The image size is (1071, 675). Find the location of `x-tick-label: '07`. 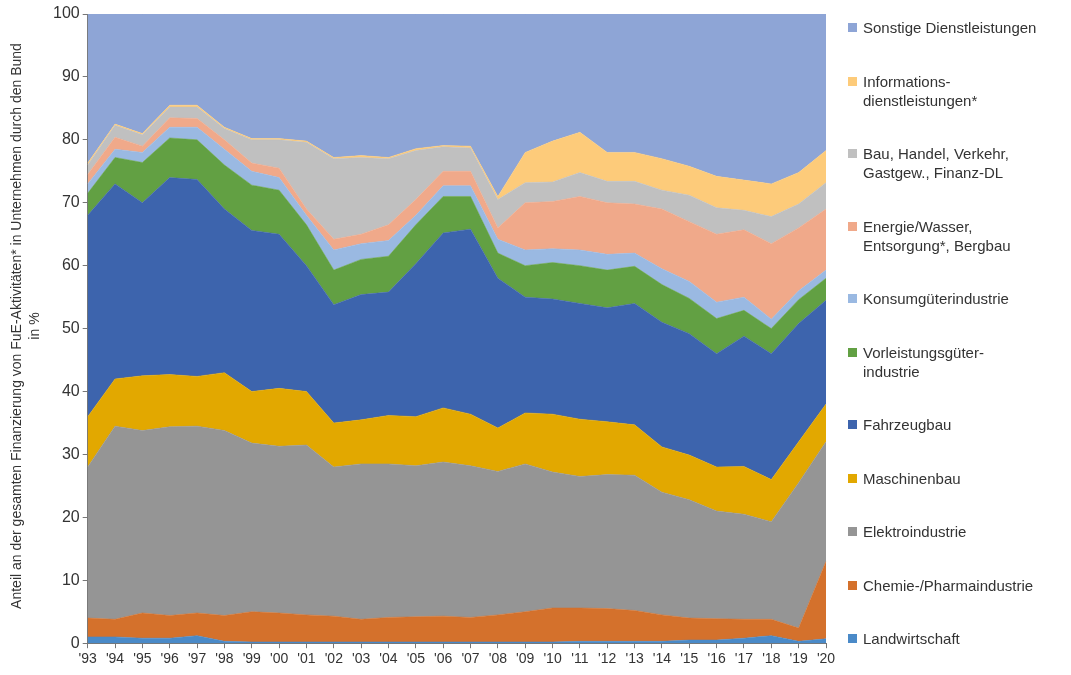

x-tick-label: '07 is located at coordinates (470, 658).